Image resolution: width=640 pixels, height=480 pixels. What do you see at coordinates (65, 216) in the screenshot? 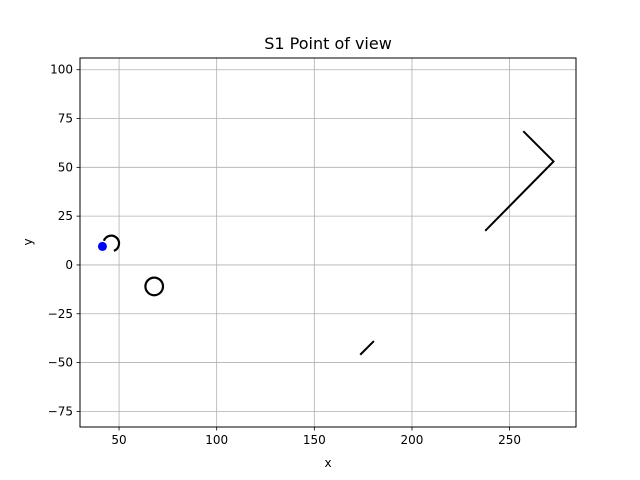
I see `y-tick-label: 25` at bounding box center [65, 216].